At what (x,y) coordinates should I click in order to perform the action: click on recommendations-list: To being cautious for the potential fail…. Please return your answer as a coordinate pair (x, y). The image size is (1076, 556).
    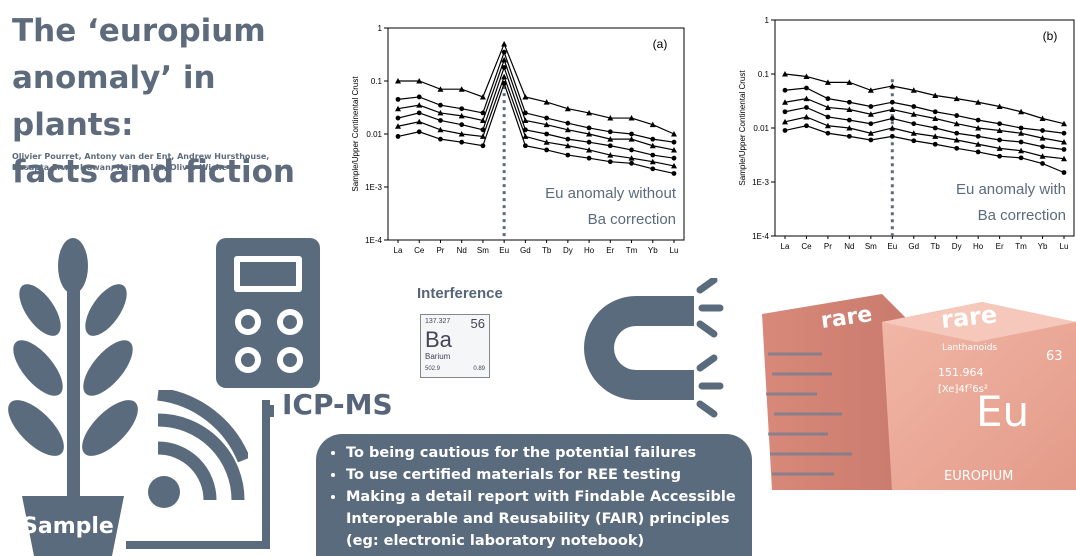
    Looking at the image, I should click on (534, 493).